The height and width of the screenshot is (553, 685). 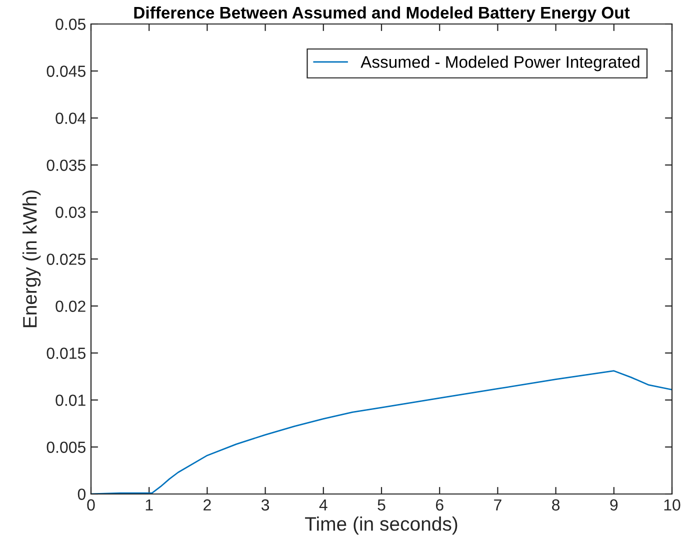 I want to click on y-tick-label: 0.005, so click(x=66, y=447).